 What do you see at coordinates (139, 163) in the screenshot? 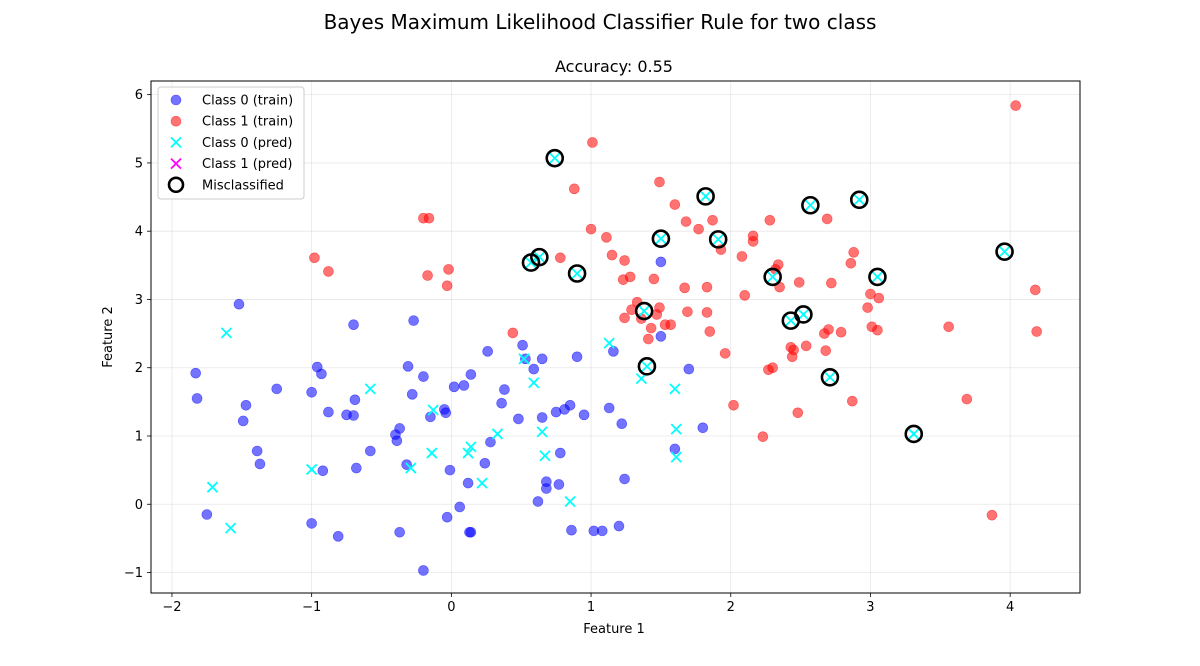
I see `y-tick-label: 5` at bounding box center [139, 163].